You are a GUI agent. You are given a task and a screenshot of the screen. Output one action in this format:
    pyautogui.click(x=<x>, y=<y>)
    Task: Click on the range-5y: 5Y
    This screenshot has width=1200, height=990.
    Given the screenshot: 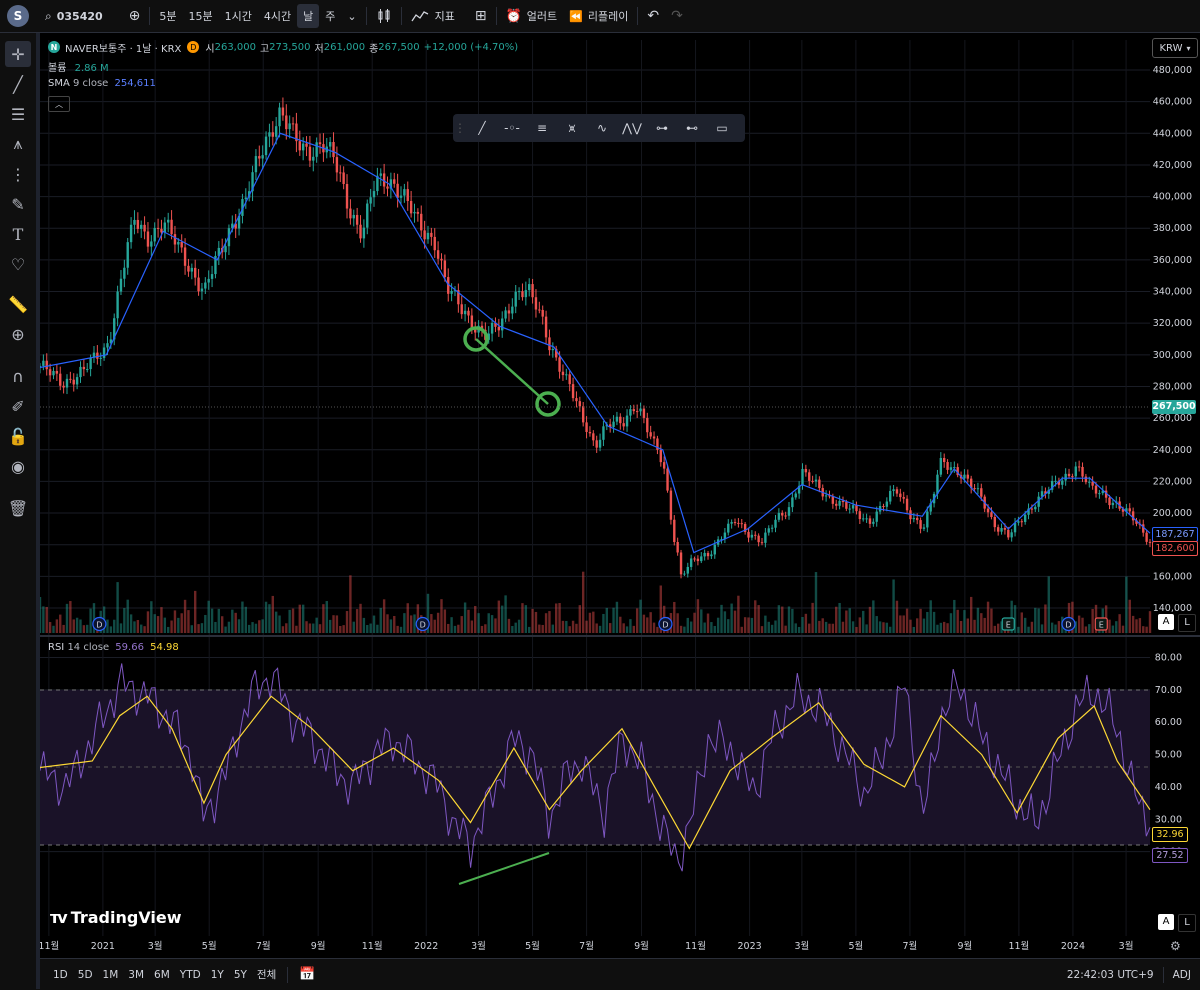 What is the action you would take?
    pyautogui.click(x=240, y=974)
    